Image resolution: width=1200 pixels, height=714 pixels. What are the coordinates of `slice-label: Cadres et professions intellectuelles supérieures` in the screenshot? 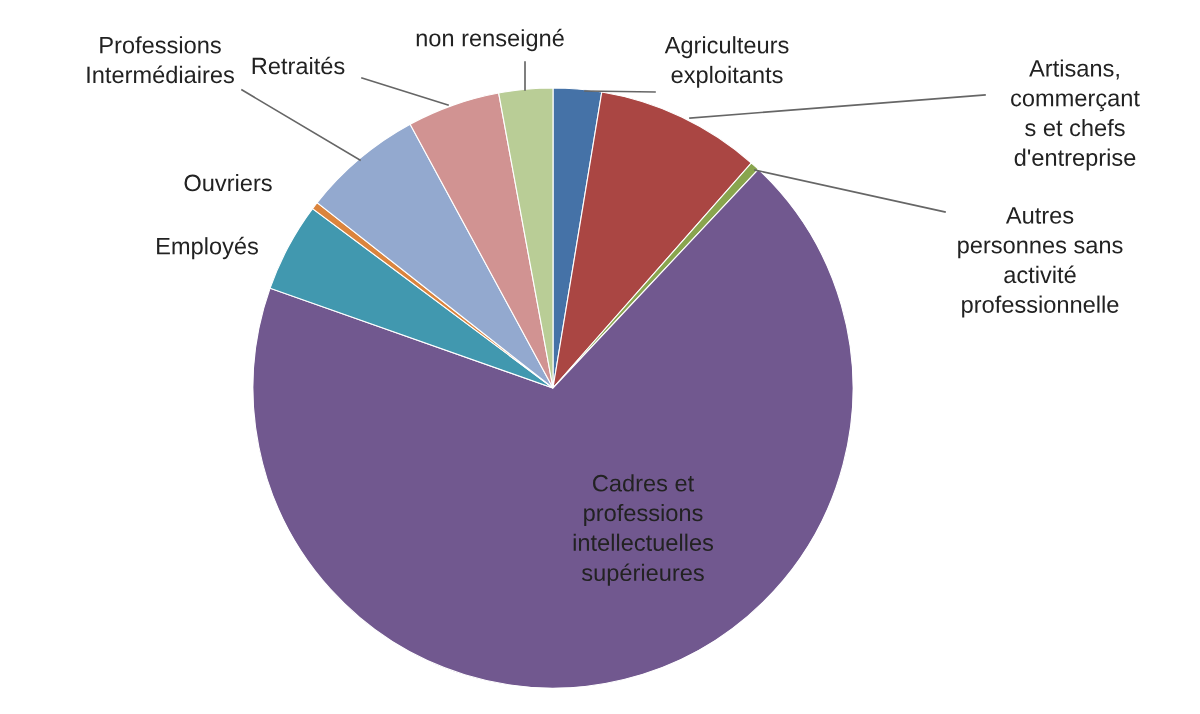 It's located at (643, 530).